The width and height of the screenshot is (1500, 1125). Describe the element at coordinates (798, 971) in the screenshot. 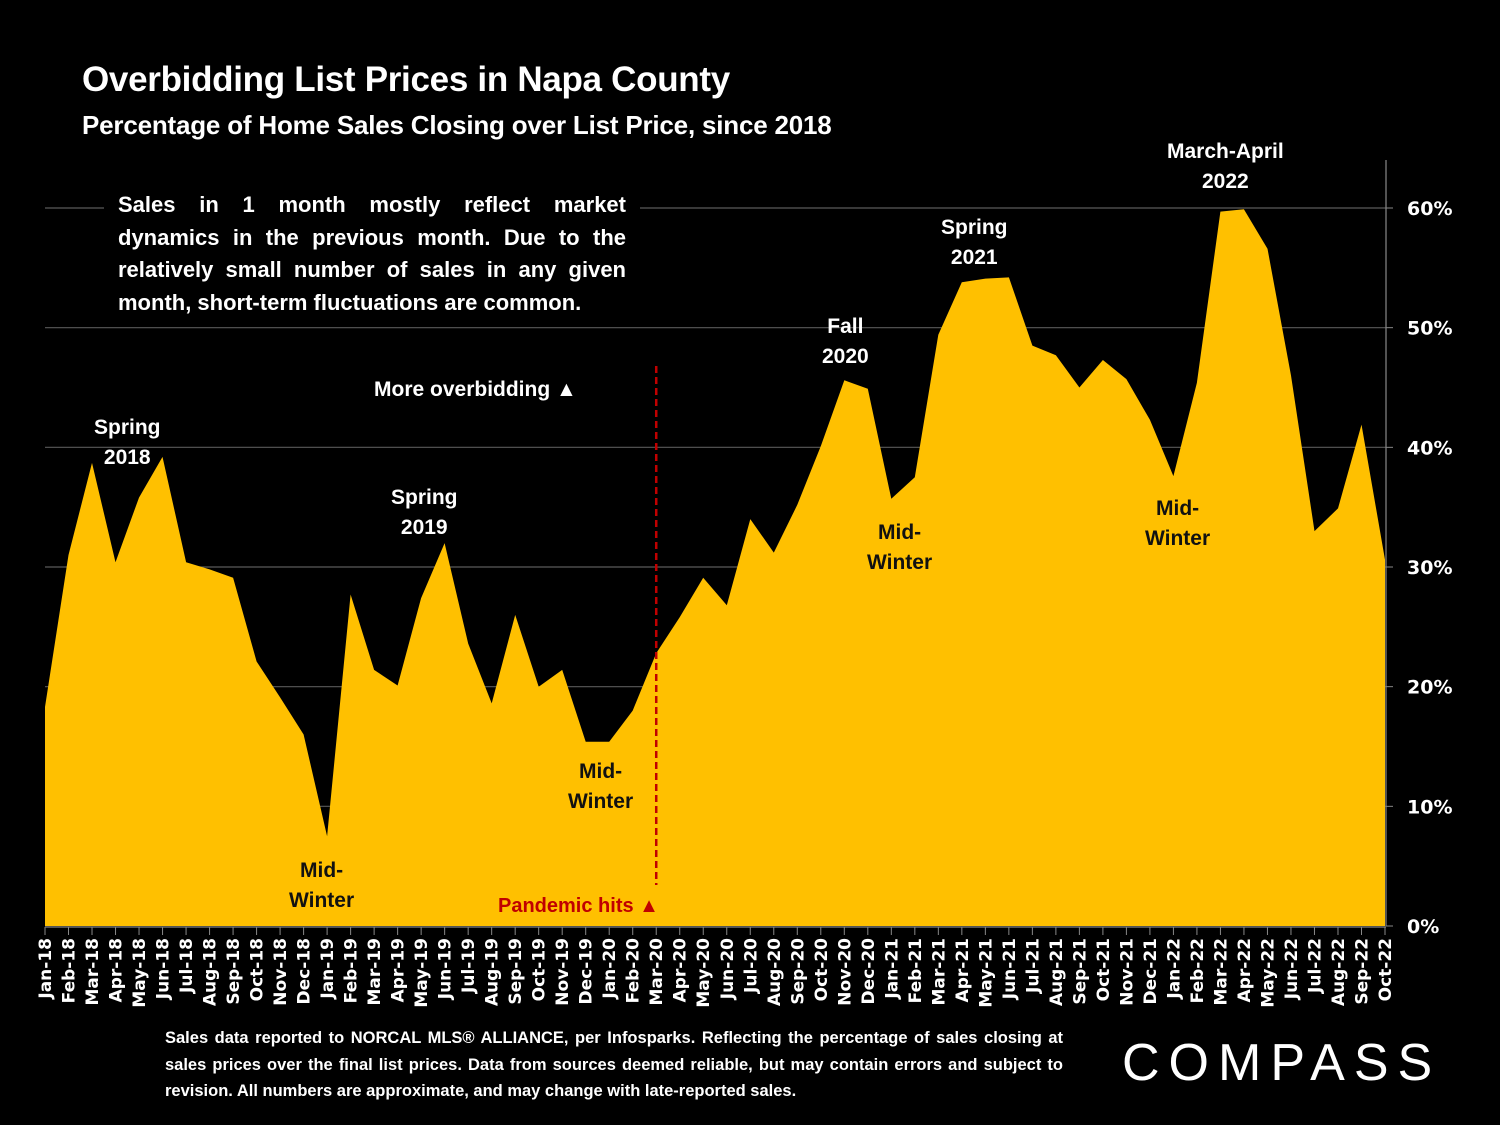

I see `x-tick-label: Sep-20` at that location.